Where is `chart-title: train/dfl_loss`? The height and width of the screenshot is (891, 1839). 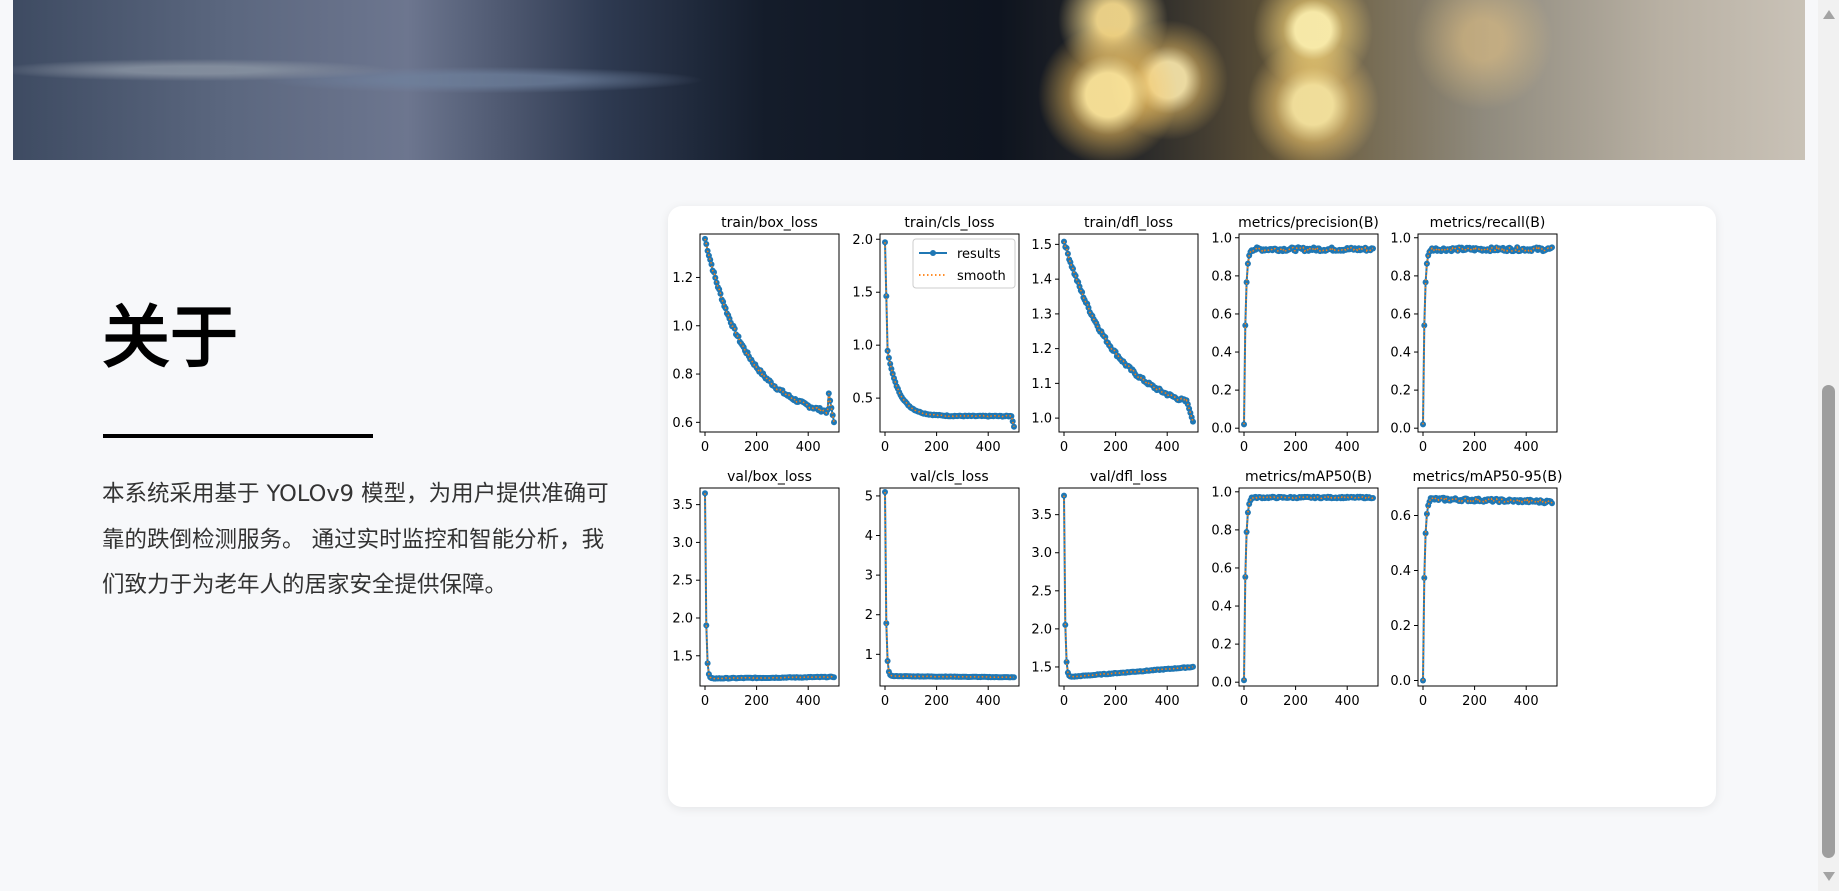
chart-title: train/dfl_loss is located at coordinates (1128, 223).